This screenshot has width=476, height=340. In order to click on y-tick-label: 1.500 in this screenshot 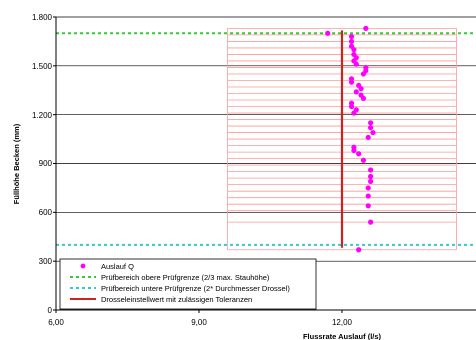, I will do `click(42, 66)`.